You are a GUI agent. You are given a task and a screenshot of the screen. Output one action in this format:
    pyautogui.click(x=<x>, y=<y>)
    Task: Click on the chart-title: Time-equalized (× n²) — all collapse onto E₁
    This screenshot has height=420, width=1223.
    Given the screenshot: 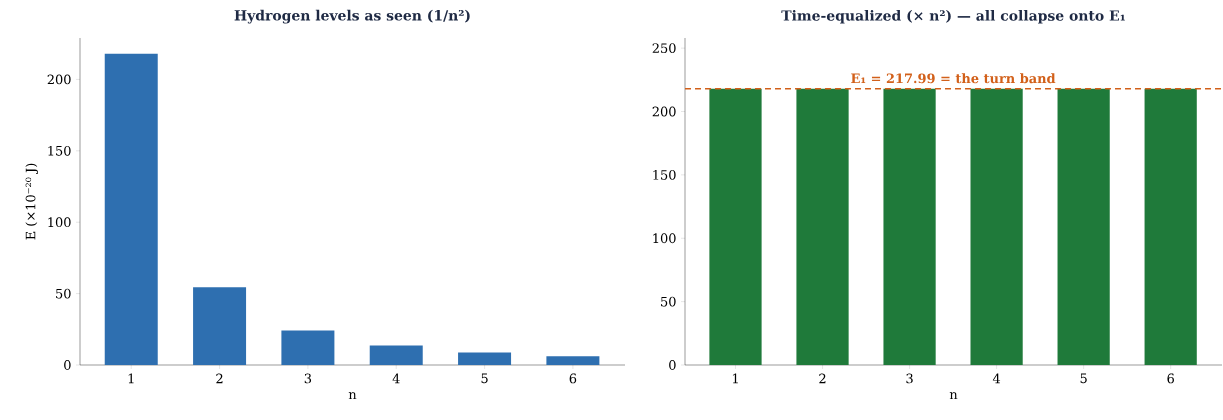 What is the action you would take?
    pyautogui.click(x=953, y=17)
    